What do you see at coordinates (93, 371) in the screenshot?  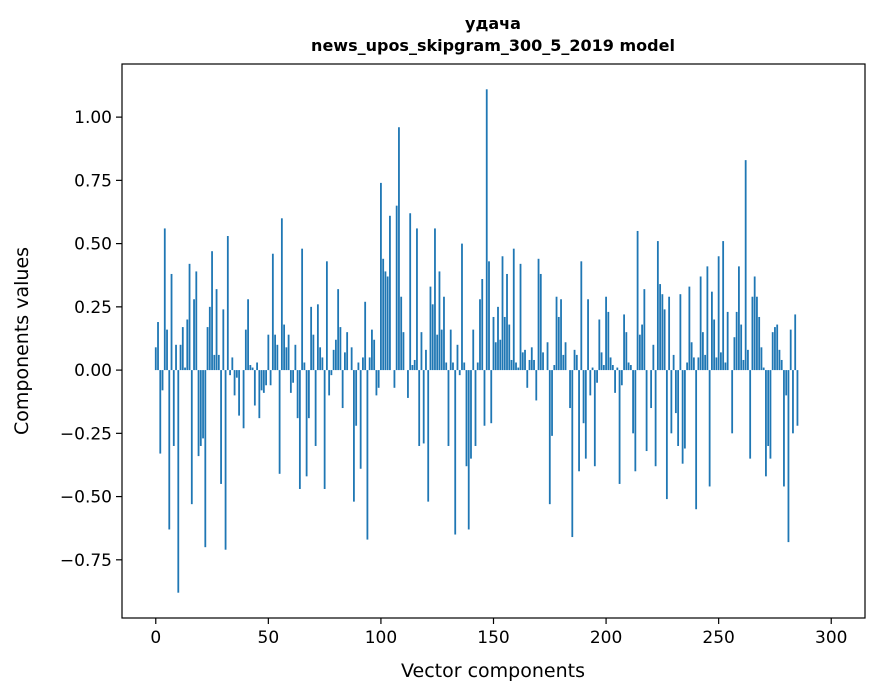 I see `y-tick-label: 0.00` at bounding box center [93, 371].